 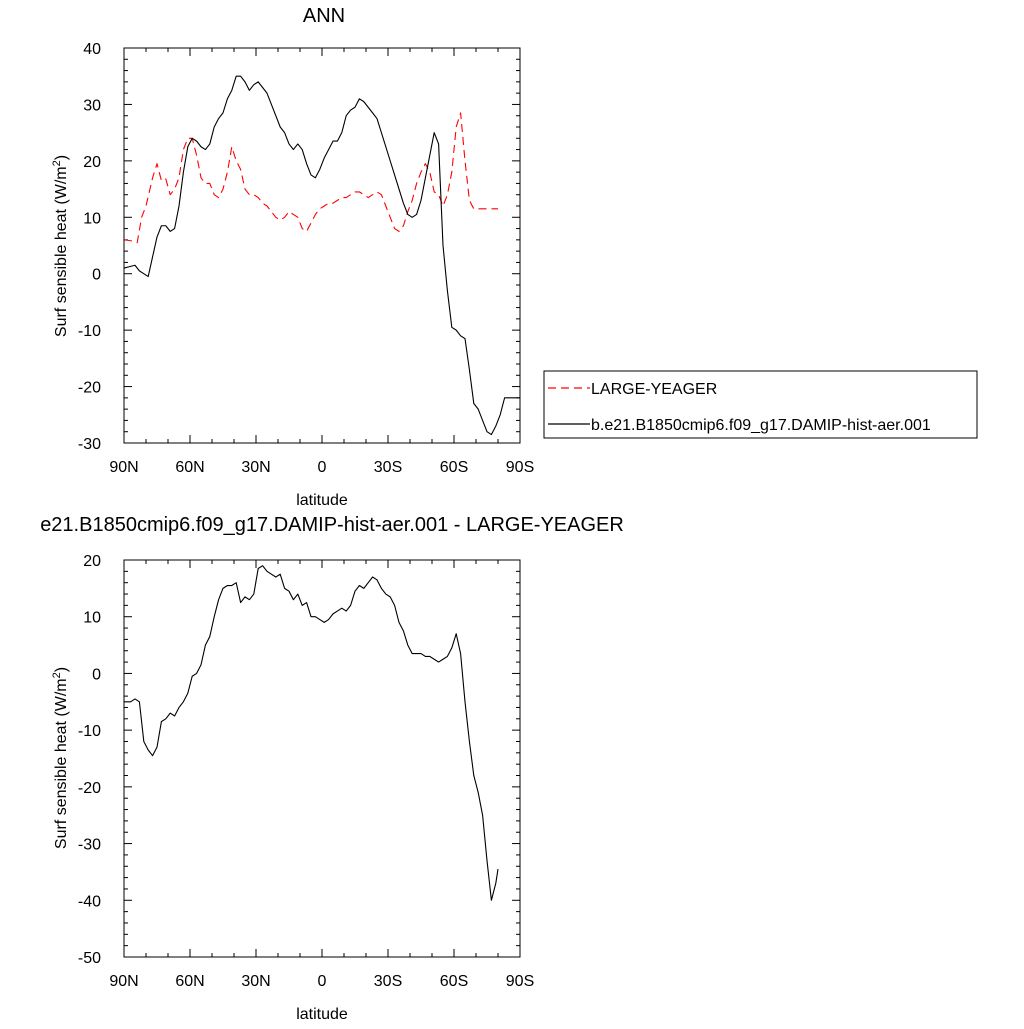 I want to click on bottom-panel-ylabel-sup: 2, so click(x=57, y=675).